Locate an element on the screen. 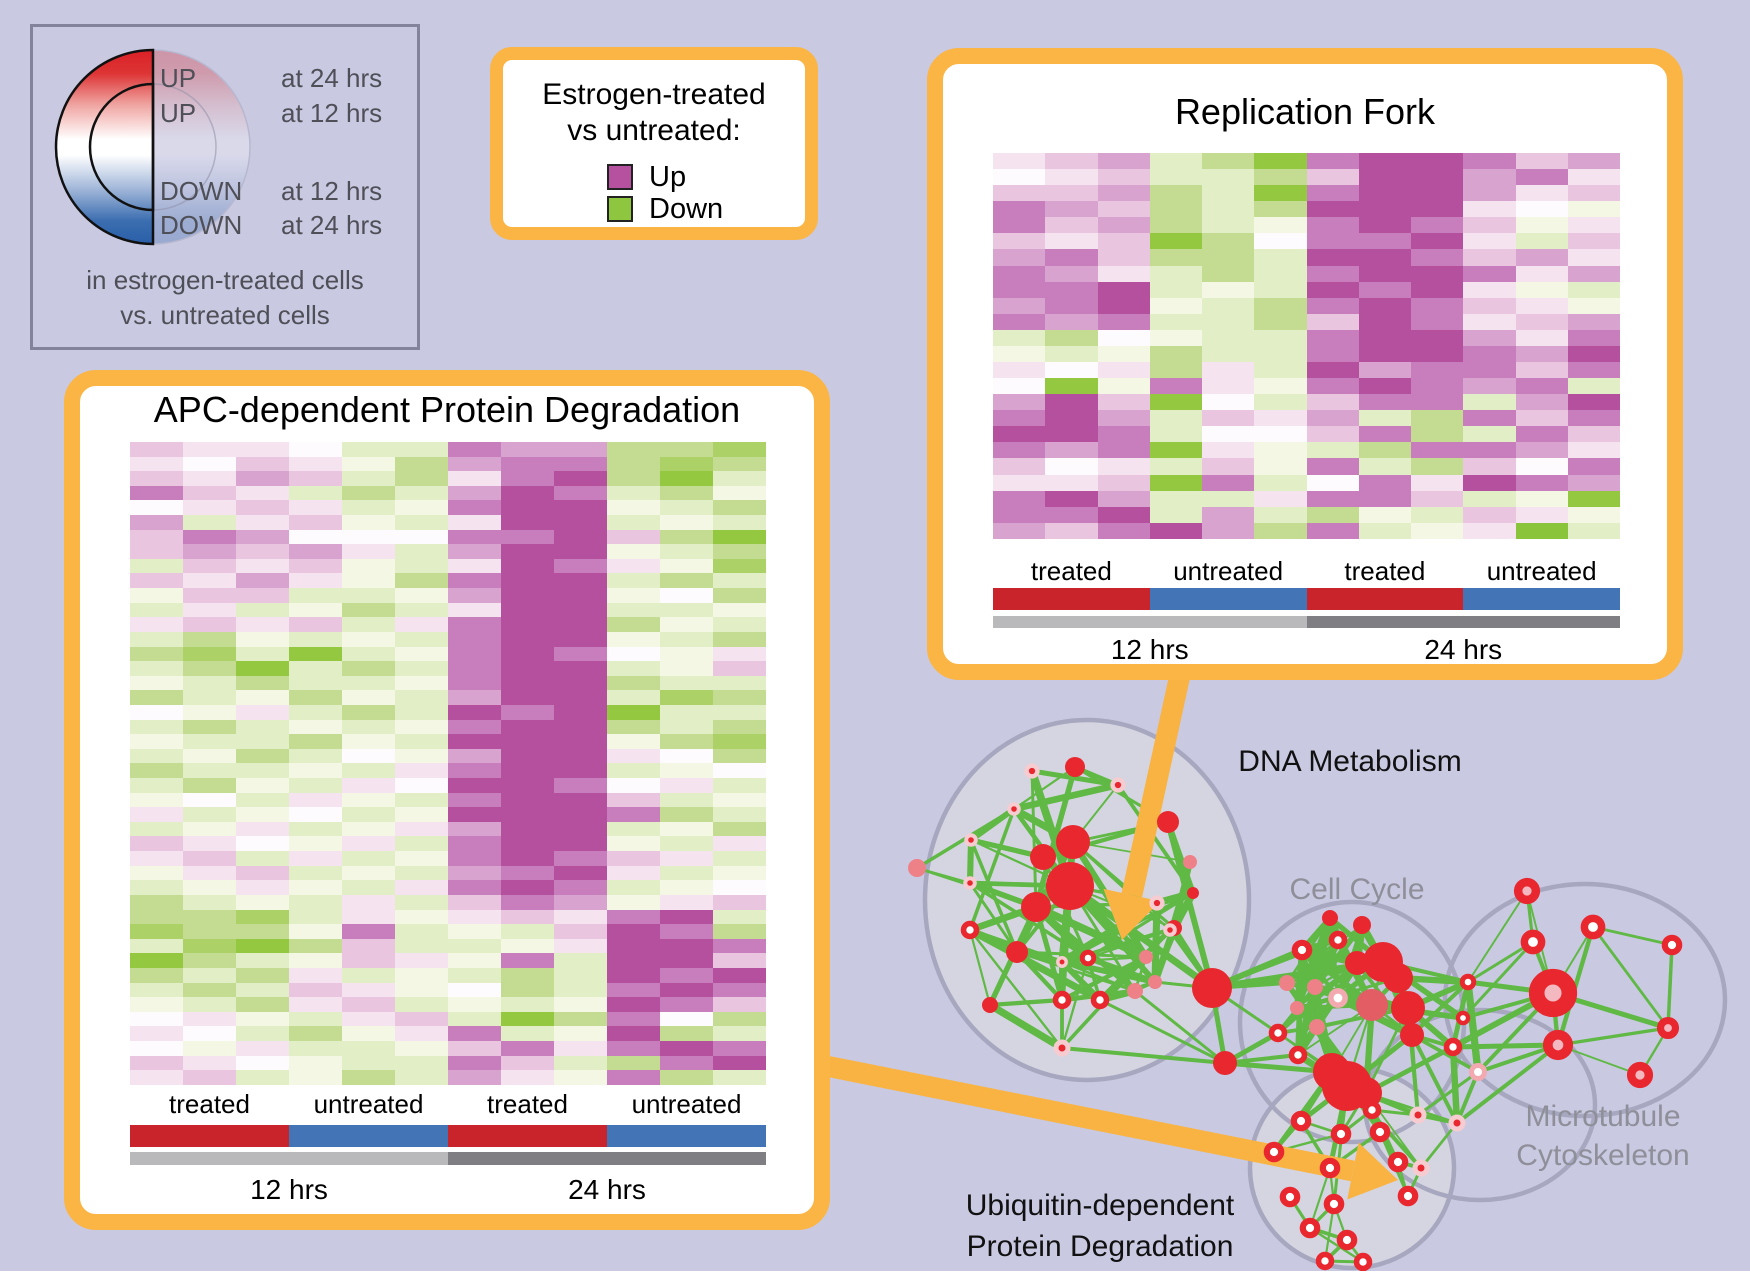 The height and width of the screenshot is (1279, 1750). legend-time-24-bot: at 24 hrs is located at coordinates (332, 225).